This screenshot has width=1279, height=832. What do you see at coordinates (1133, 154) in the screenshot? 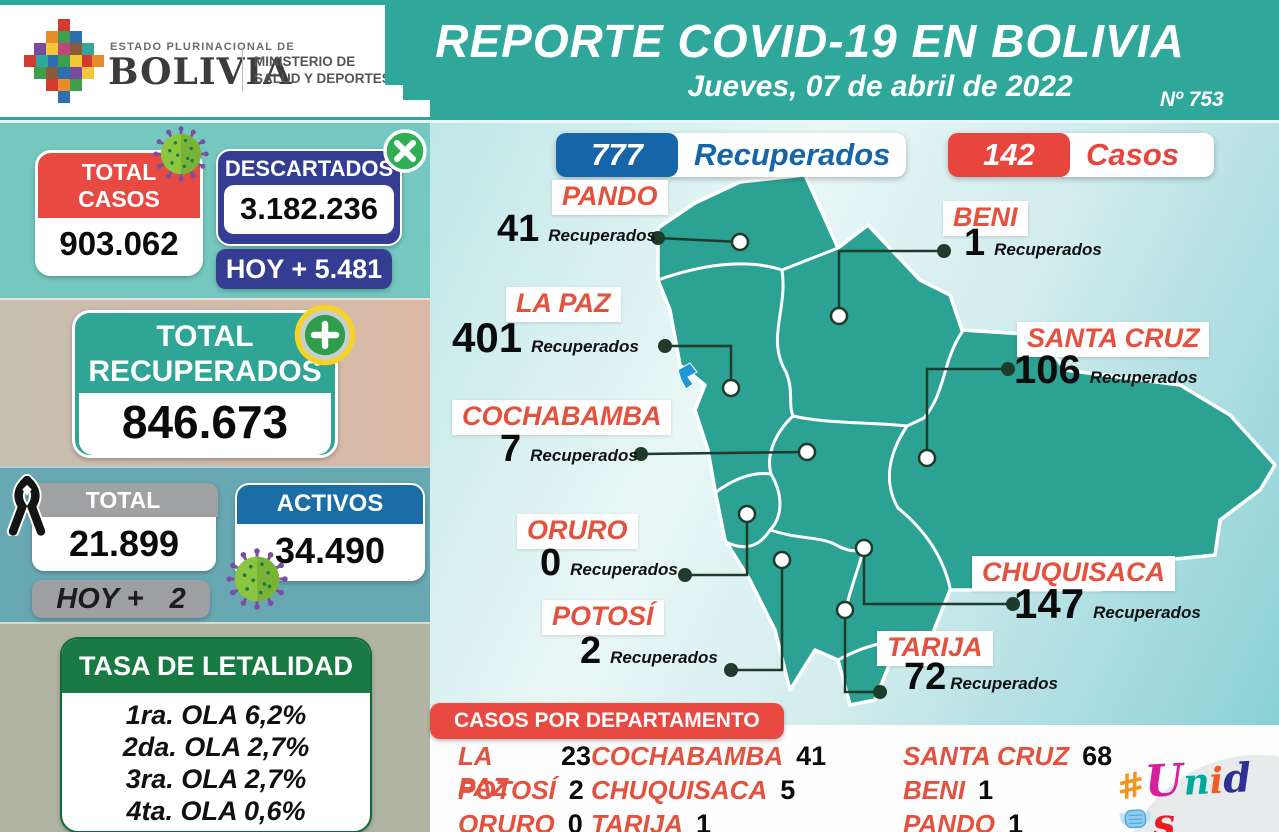
I see `casos-banner-label: Casos` at bounding box center [1133, 154].